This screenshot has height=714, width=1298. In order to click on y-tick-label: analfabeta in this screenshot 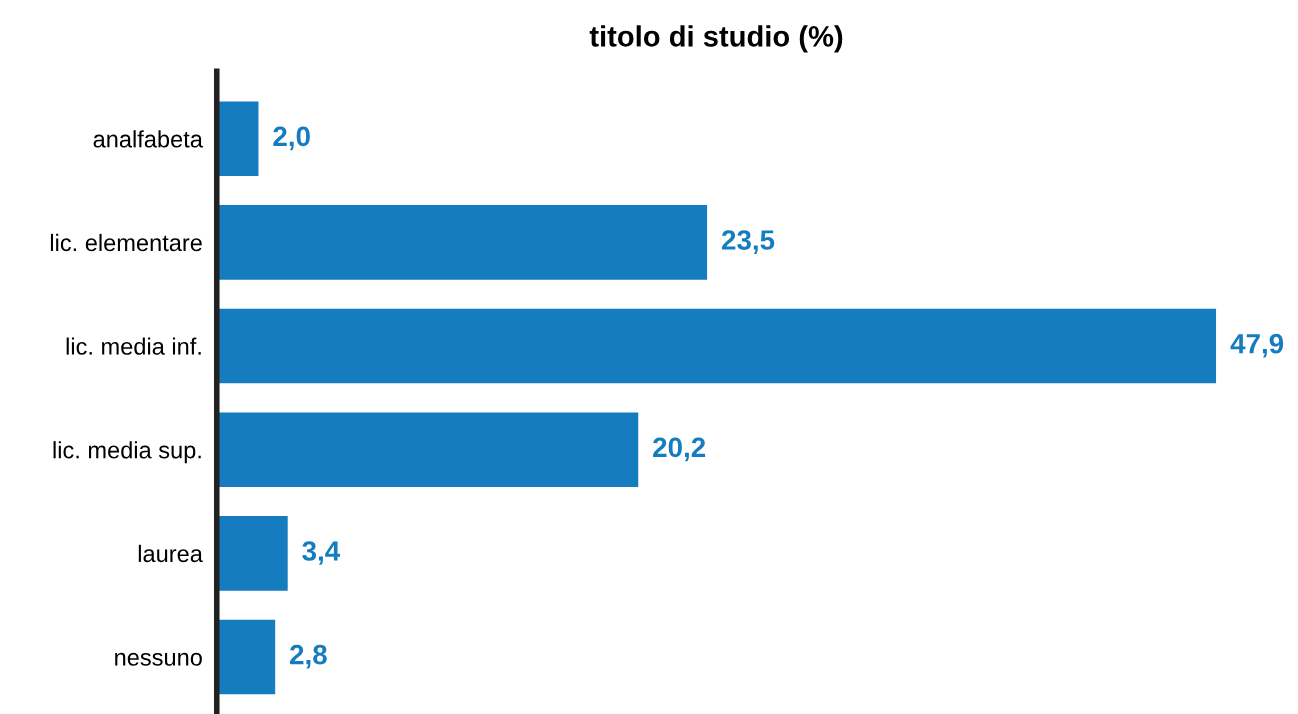, I will do `click(148, 139)`.